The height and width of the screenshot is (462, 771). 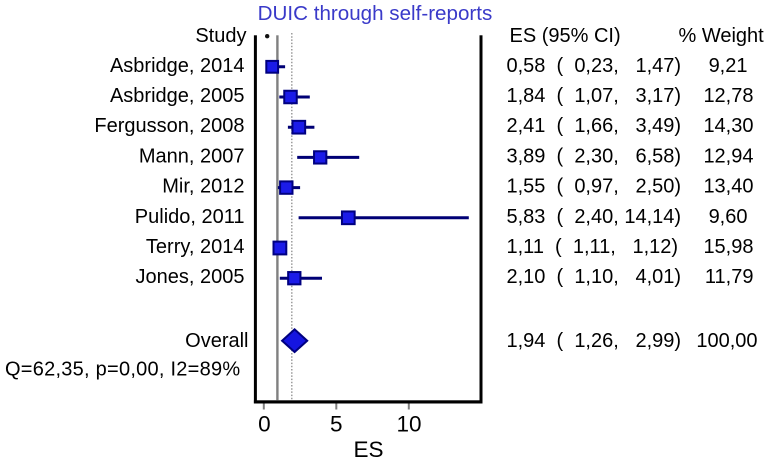 What do you see at coordinates (336, 423) in the screenshot?
I see `svg-text: 5` at bounding box center [336, 423].